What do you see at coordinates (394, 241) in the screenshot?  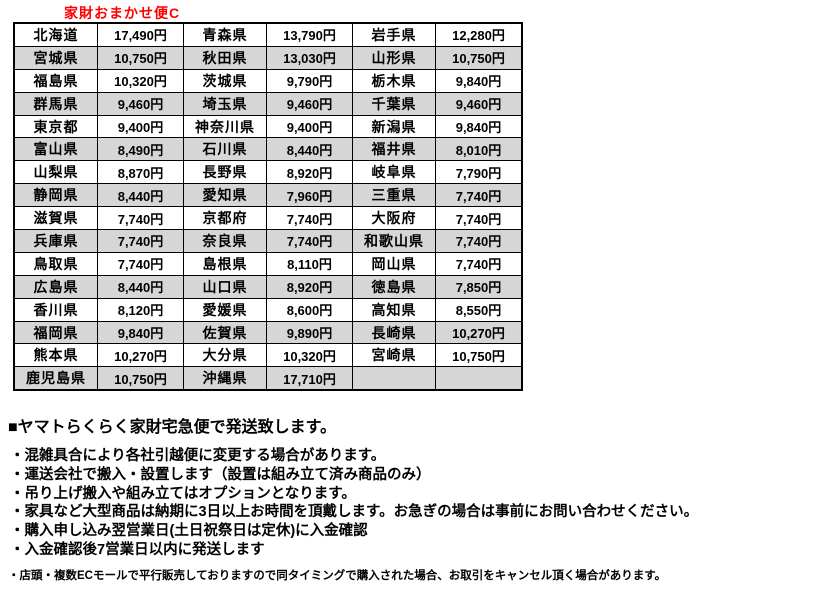 I see `prefecture-cell: 和歌山県` at bounding box center [394, 241].